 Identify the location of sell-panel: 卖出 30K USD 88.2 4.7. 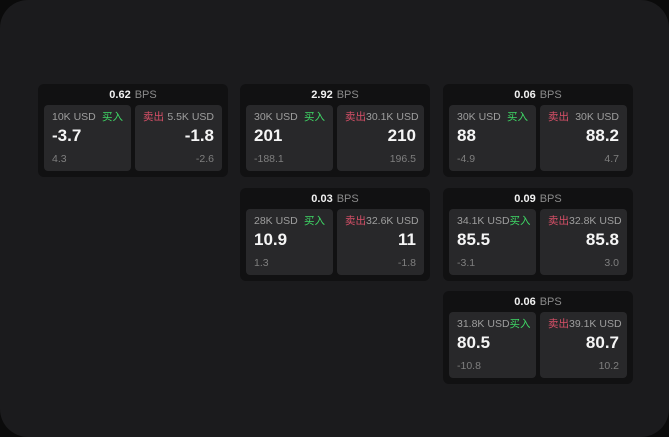
(583, 138).